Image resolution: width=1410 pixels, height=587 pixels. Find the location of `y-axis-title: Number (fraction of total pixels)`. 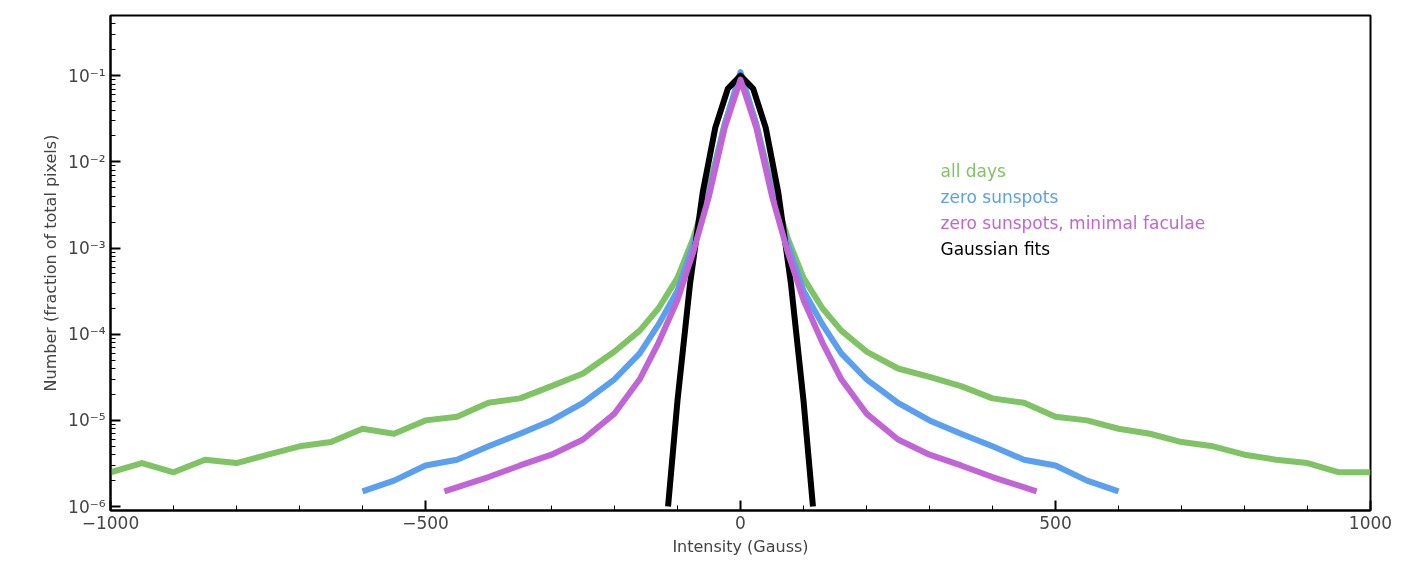

y-axis-title: Number (fraction of total pixels) is located at coordinates (51, 263).